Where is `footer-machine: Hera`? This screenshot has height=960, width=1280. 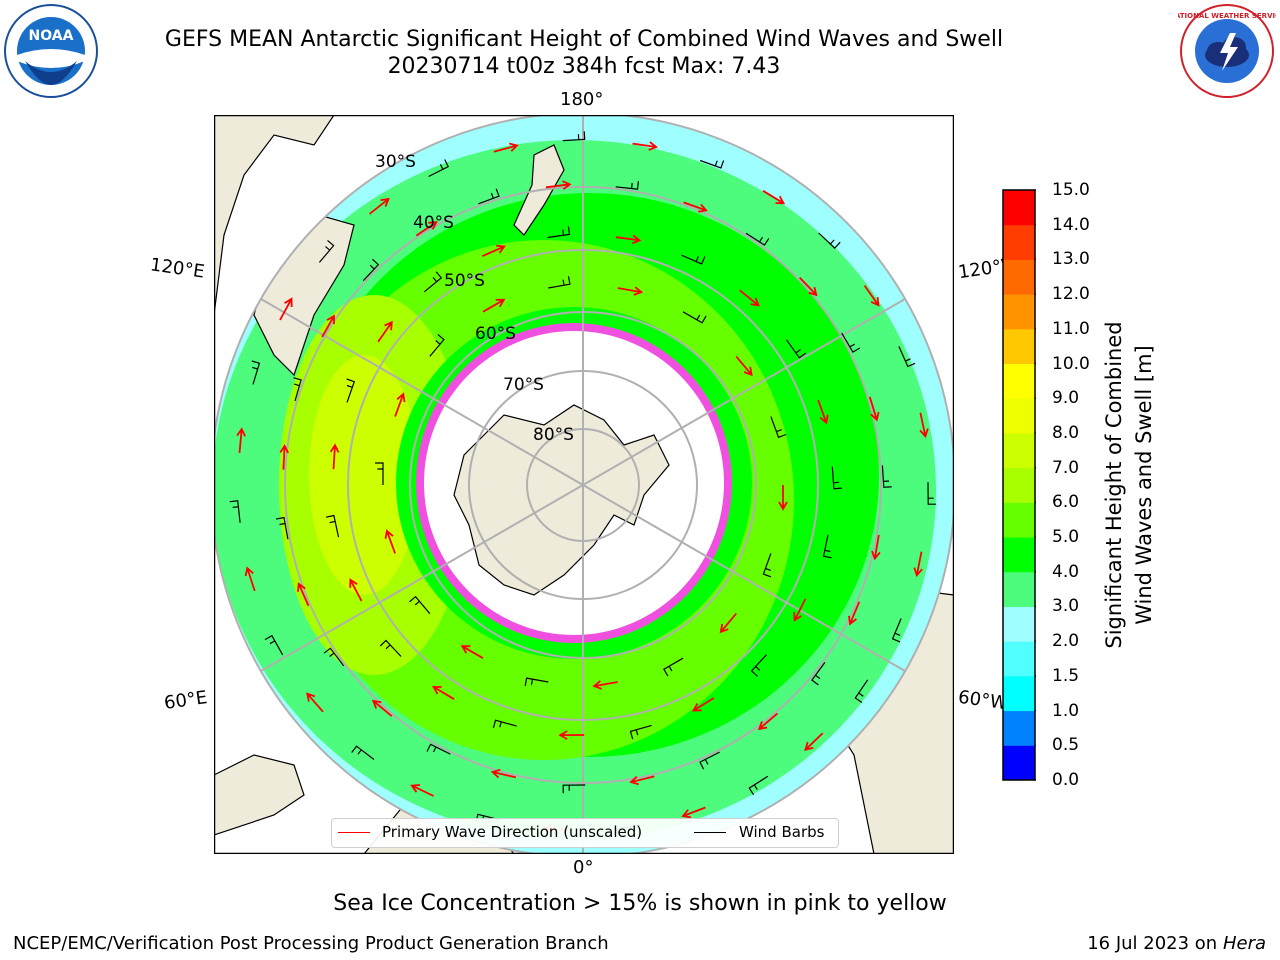 footer-machine: Hera is located at coordinates (1244, 943).